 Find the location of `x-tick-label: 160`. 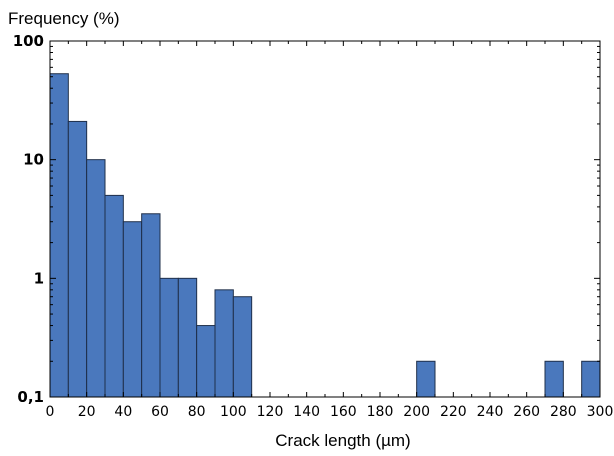

x-tick-label: 160 is located at coordinates (343, 412).